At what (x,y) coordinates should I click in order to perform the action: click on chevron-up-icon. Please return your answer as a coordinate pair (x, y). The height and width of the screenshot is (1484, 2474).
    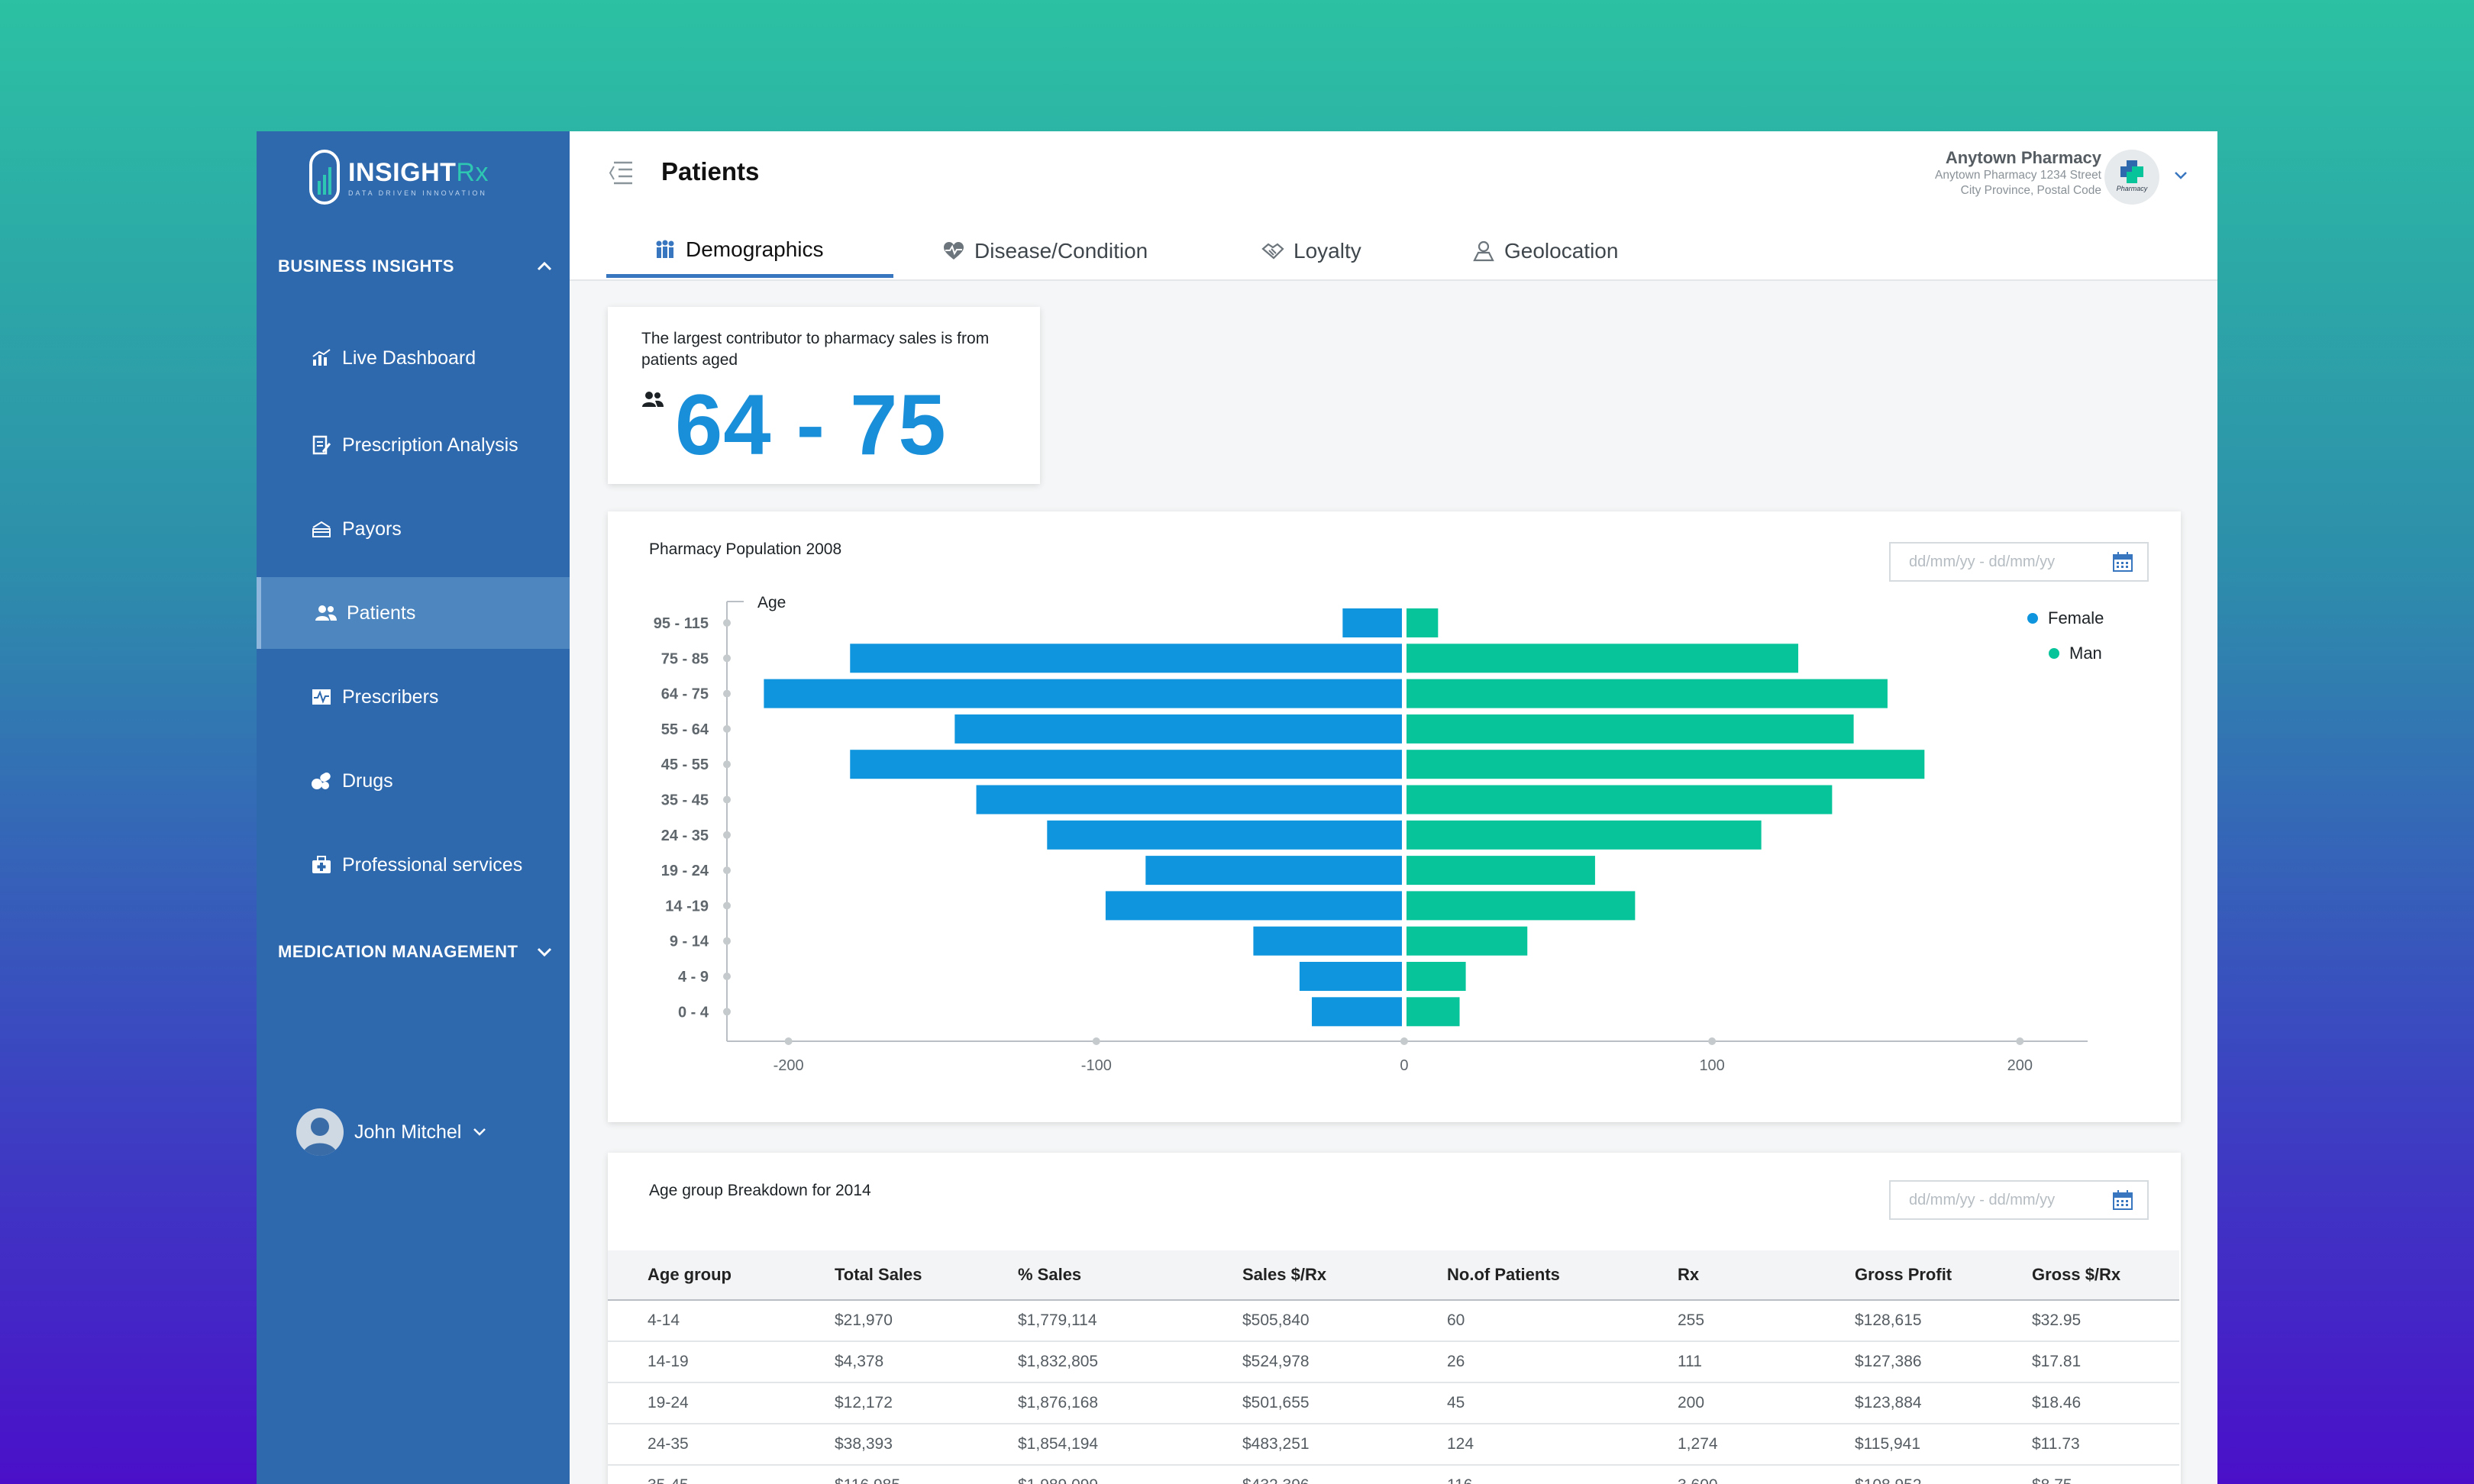
    Looking at the image, I should click on (544, 266).